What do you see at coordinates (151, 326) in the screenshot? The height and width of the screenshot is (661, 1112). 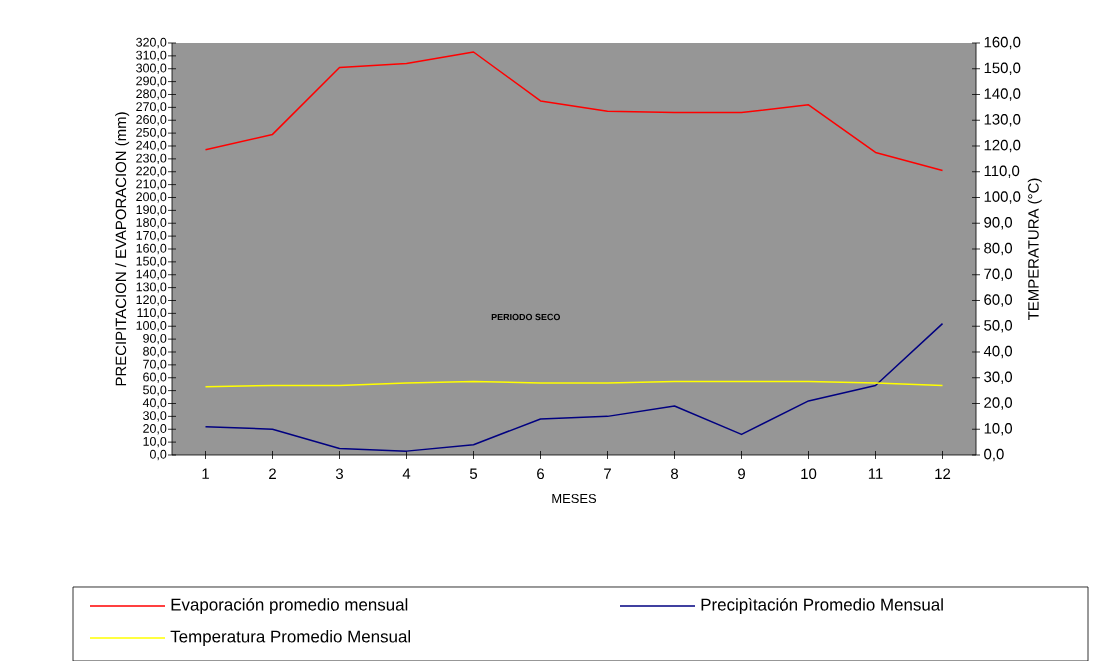 I see `y-tick-label: 100,0` at bounding box center [151, 326].